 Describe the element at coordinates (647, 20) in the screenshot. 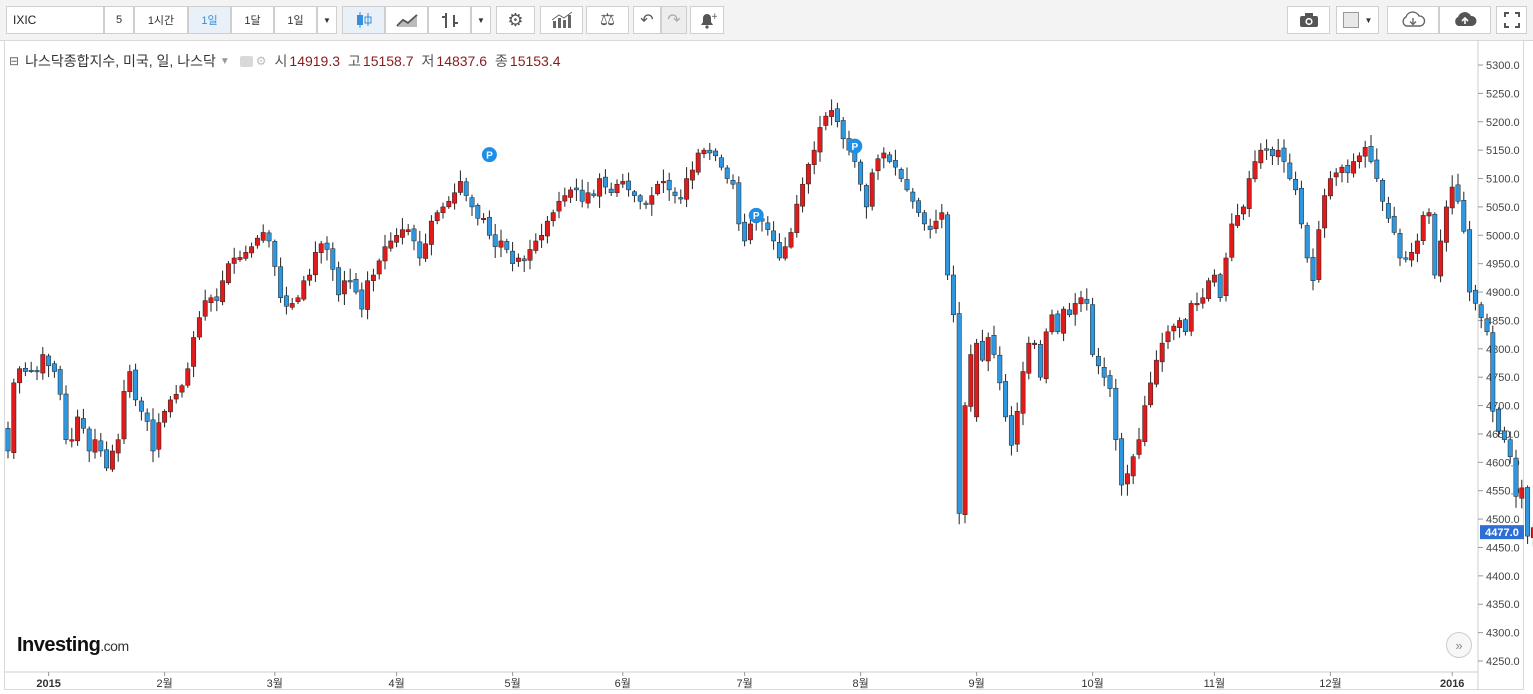

I see `undo-button: ↶` at that location.